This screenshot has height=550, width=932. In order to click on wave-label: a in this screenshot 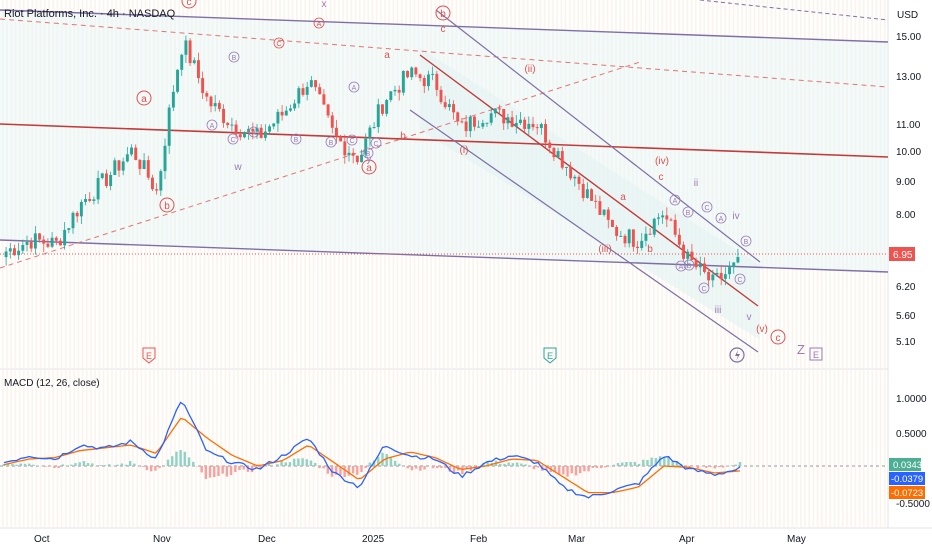, I will do `click(144, 99)`.